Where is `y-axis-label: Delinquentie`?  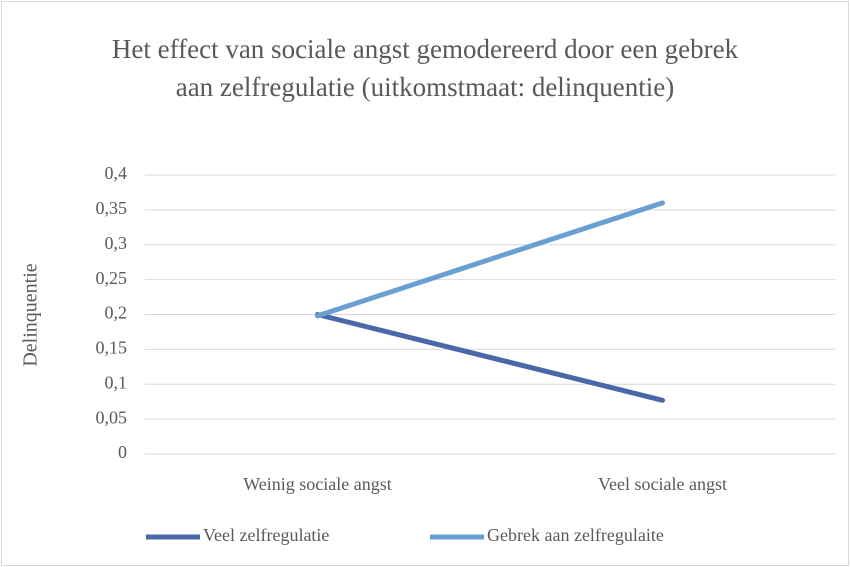
y-axis-label: Delinquentie is located at coordinates (31, 314).